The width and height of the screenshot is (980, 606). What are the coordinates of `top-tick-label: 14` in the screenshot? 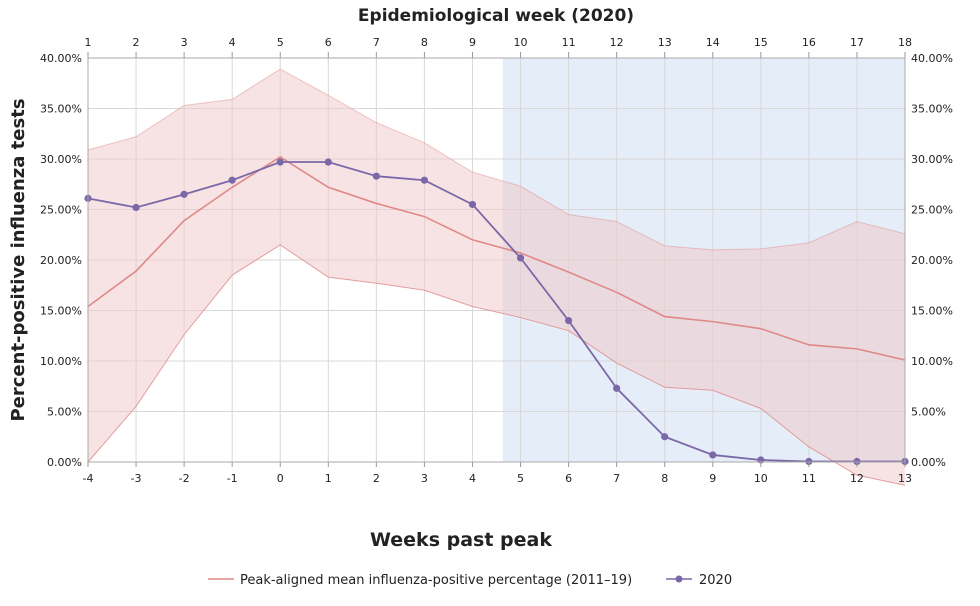 It's located at (713, 42).